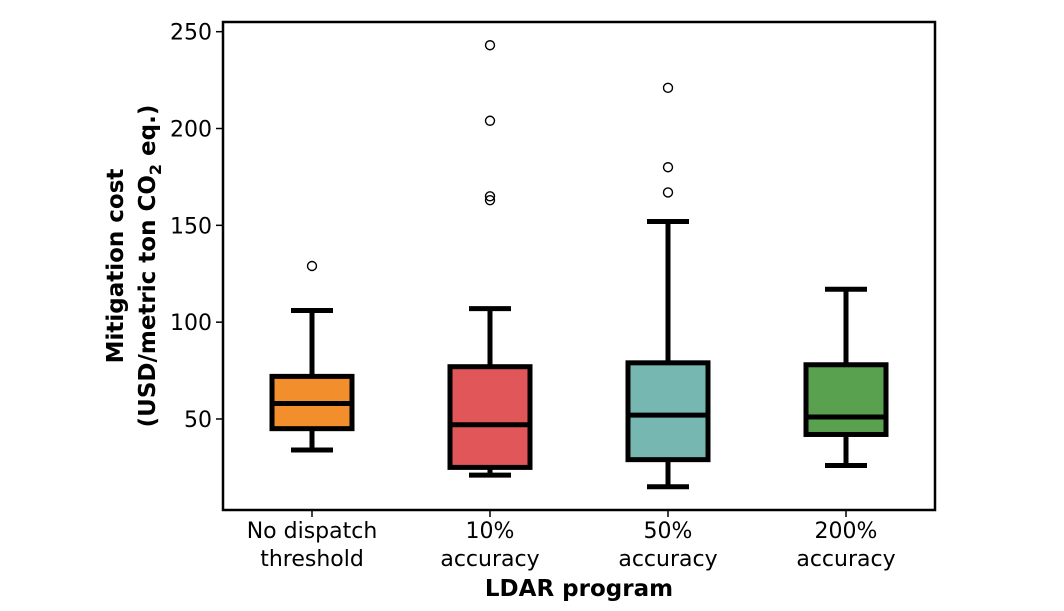 Image resolution: width=1064 pixels, height=611 pixels. Describe the element at coordinates (668, 531) in the screenshot. I see `x-tick-label: 50%` at that location.